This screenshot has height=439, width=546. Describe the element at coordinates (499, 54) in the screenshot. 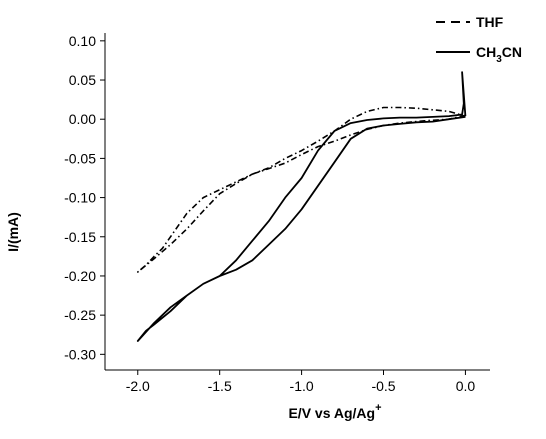

I see `legend-label-ch3cn: CH3CN` at that location.